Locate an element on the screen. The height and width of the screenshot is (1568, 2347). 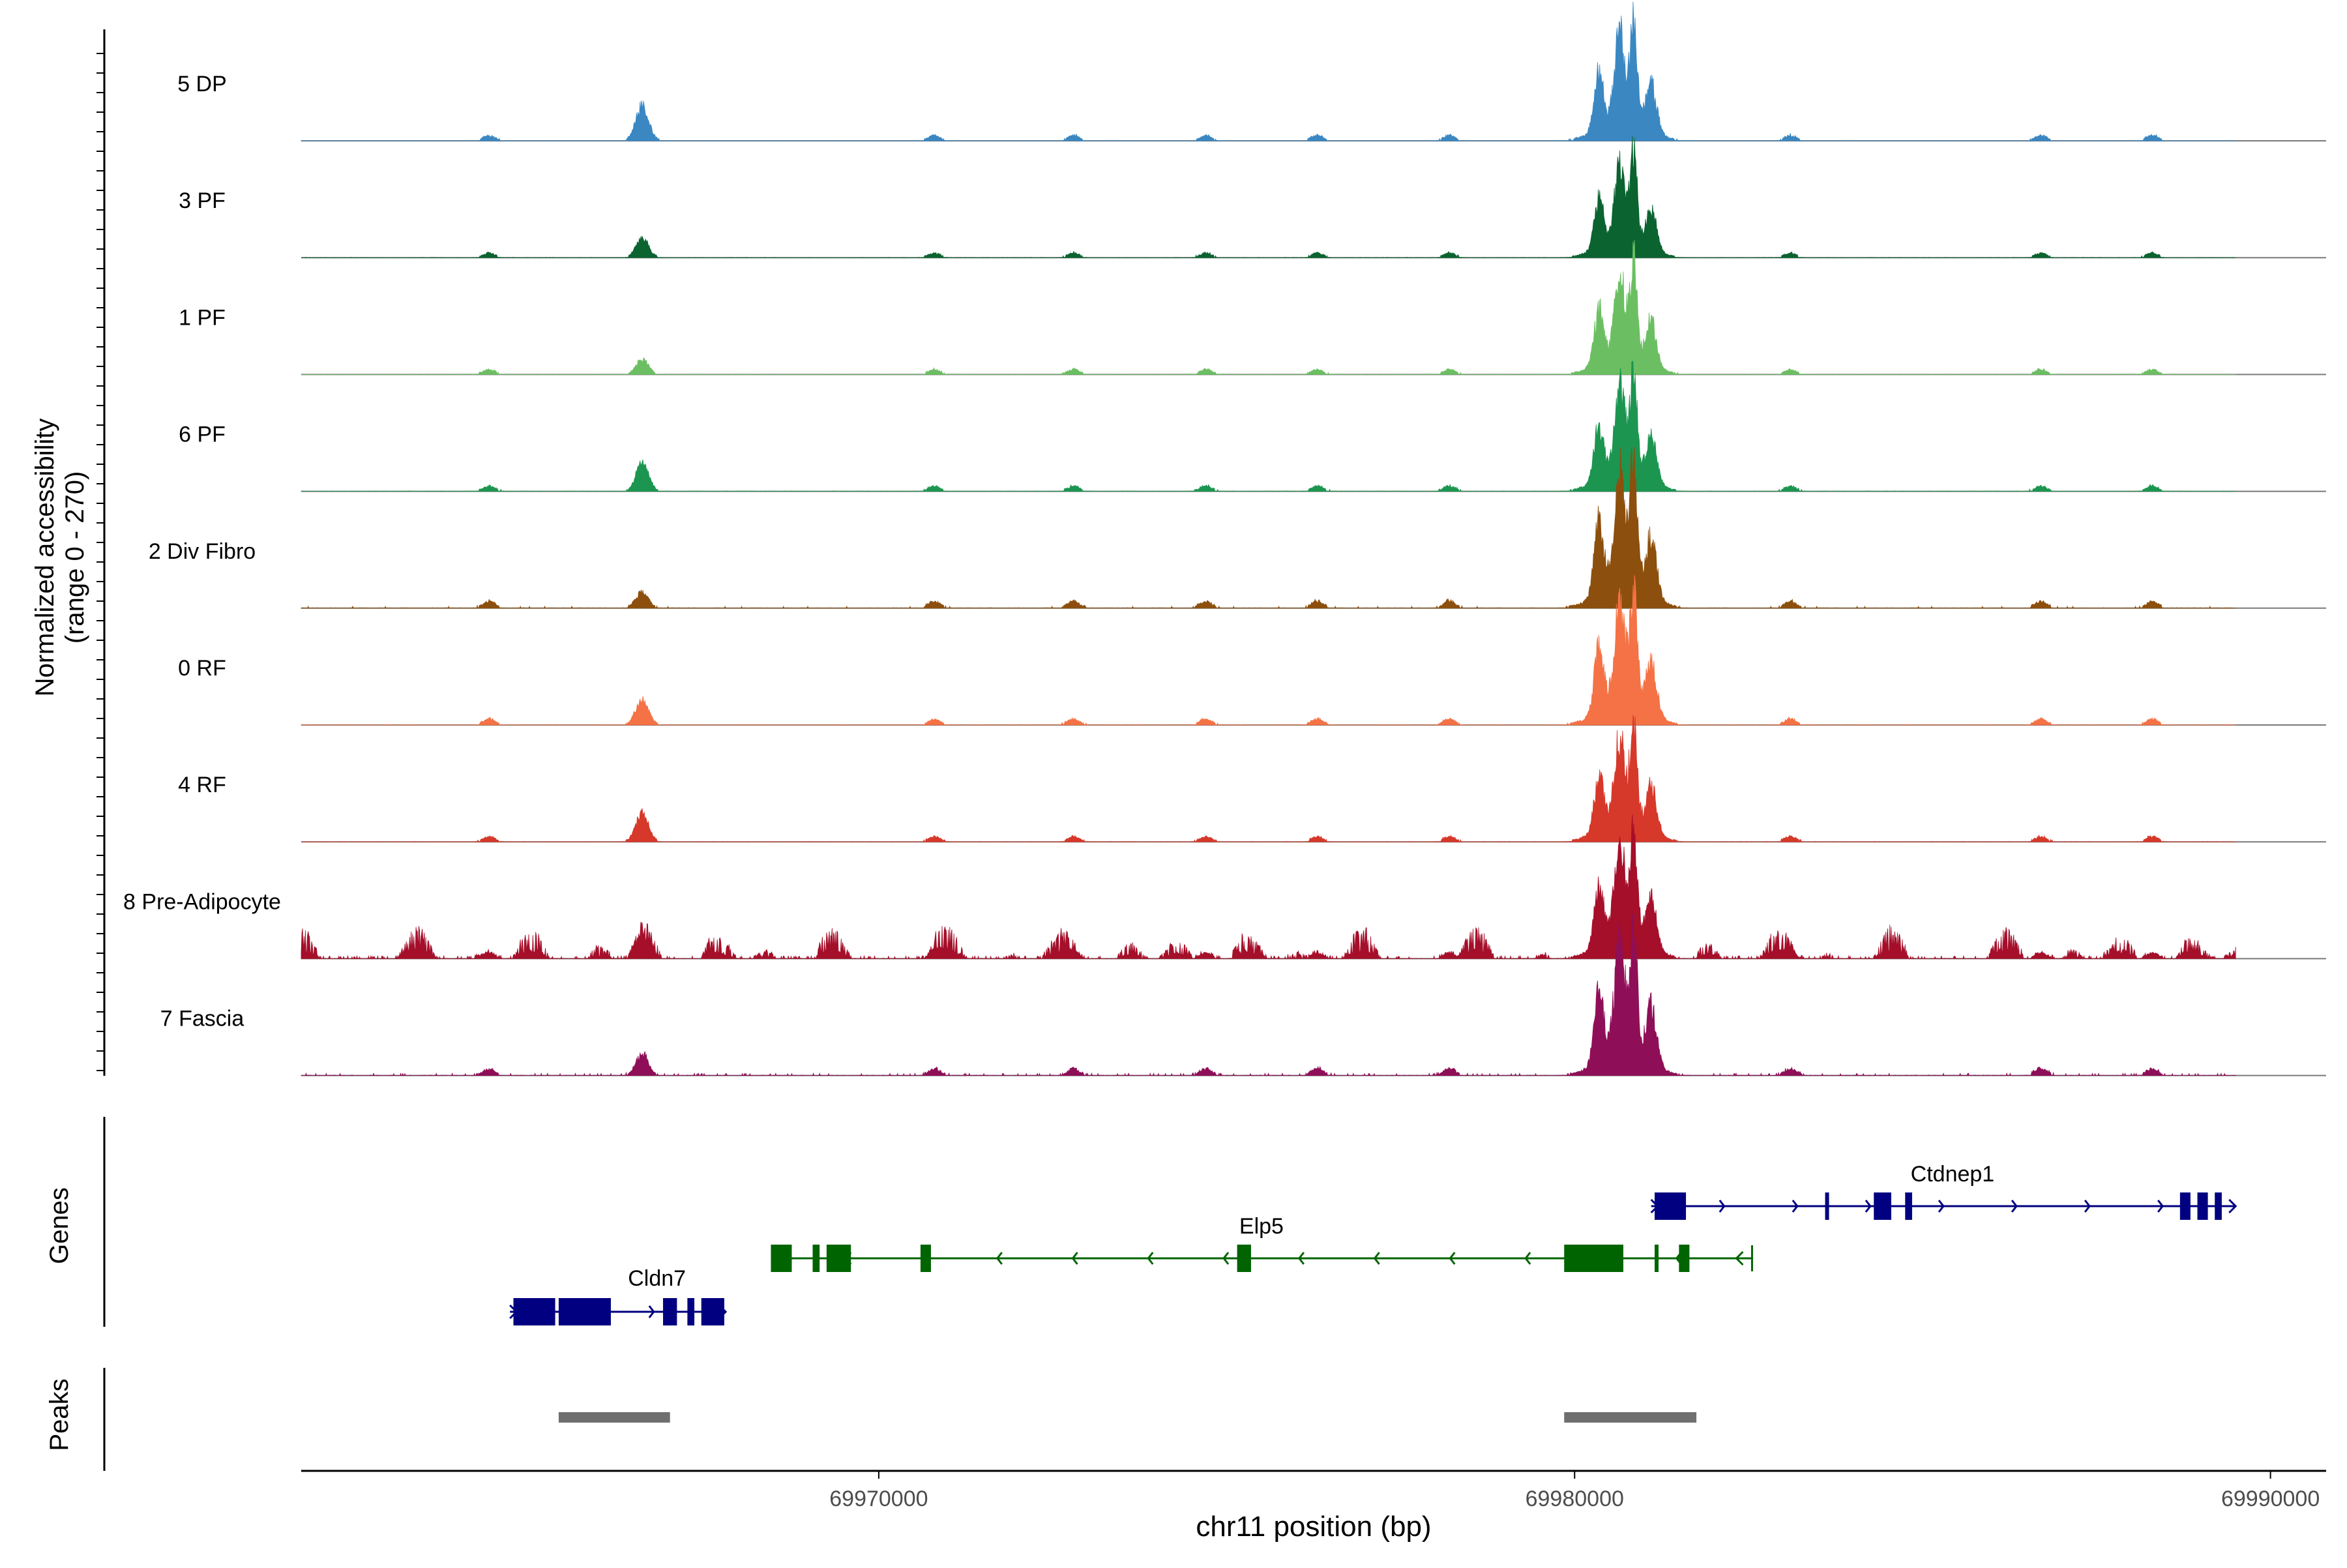
track-8-pre-adipocyte: 8 Pre-Adipocyte is located at coordinates (1224, 887).